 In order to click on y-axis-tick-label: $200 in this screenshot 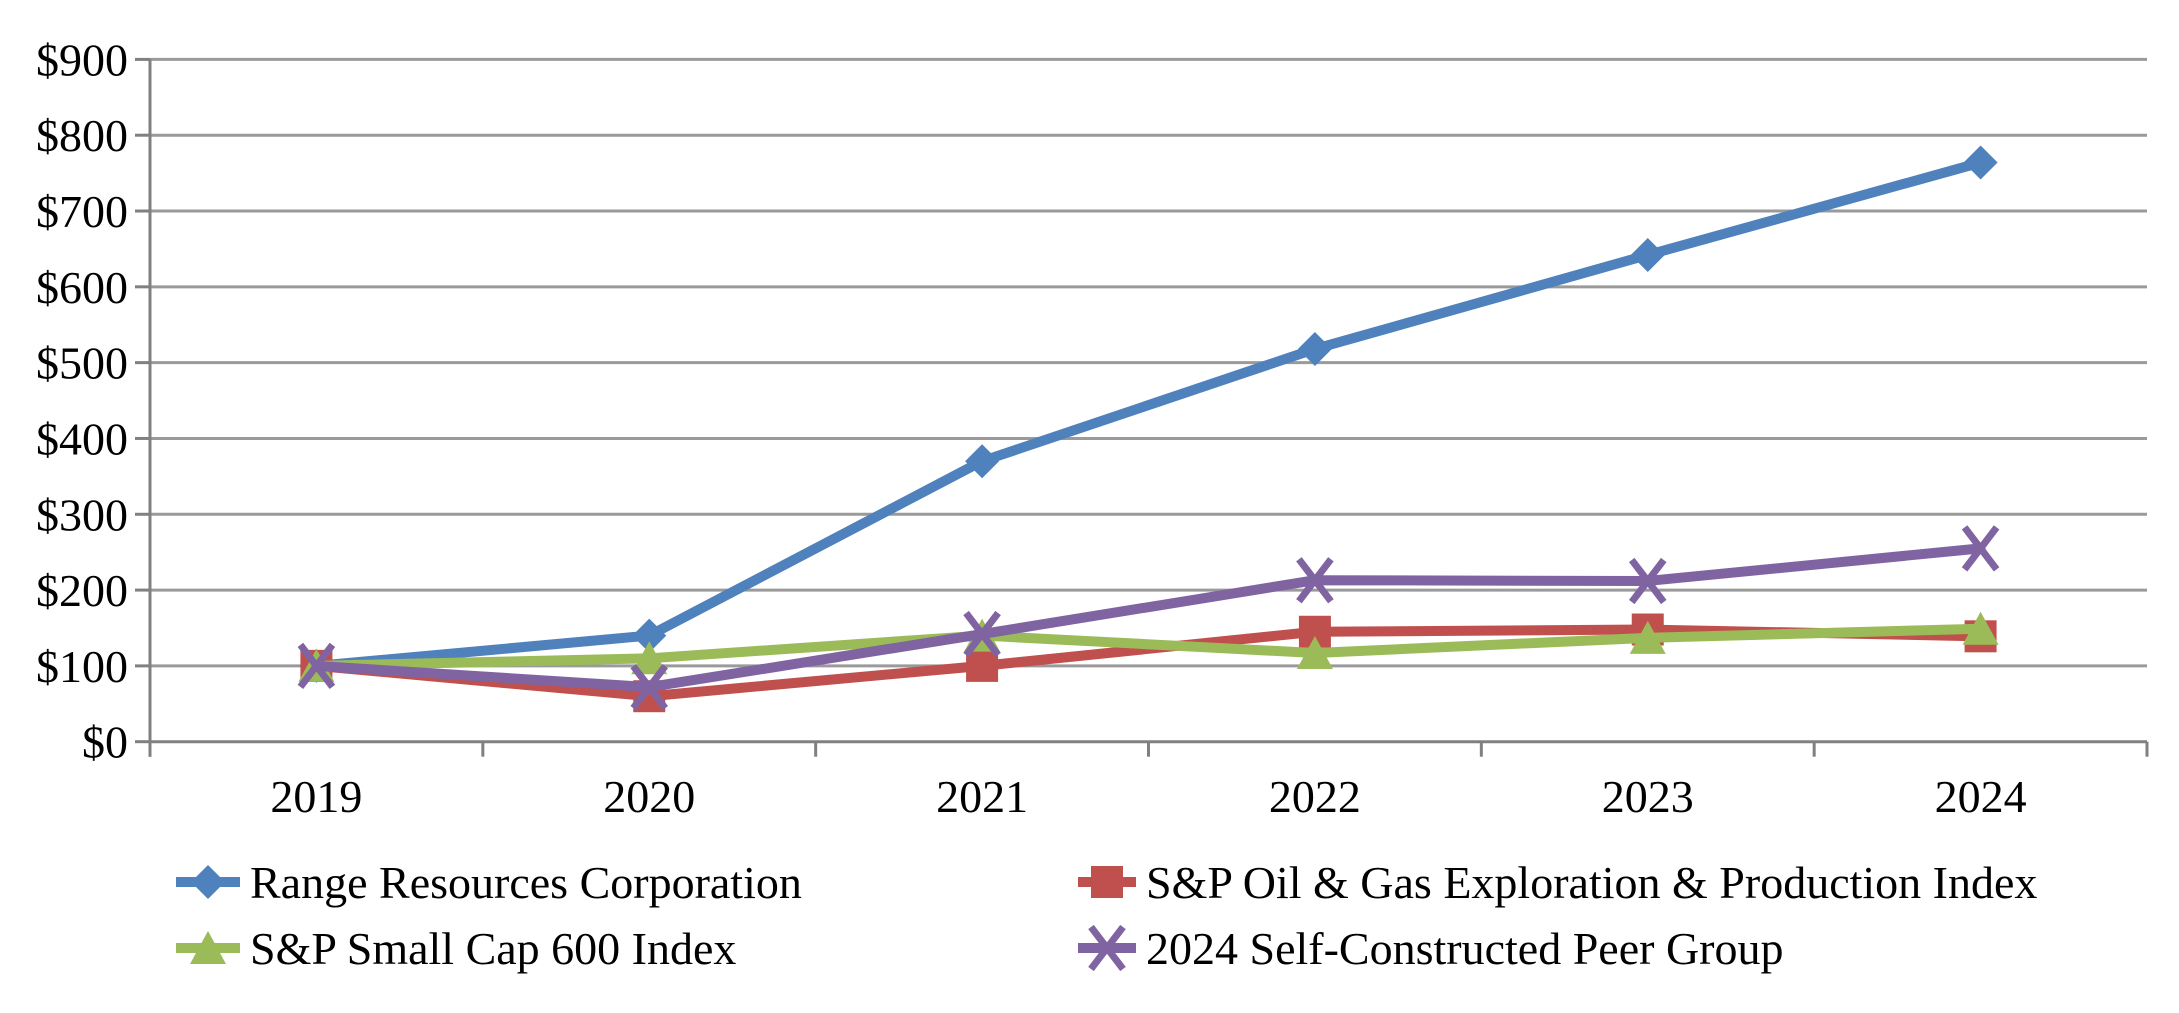, I will do `click(82, 590)`.